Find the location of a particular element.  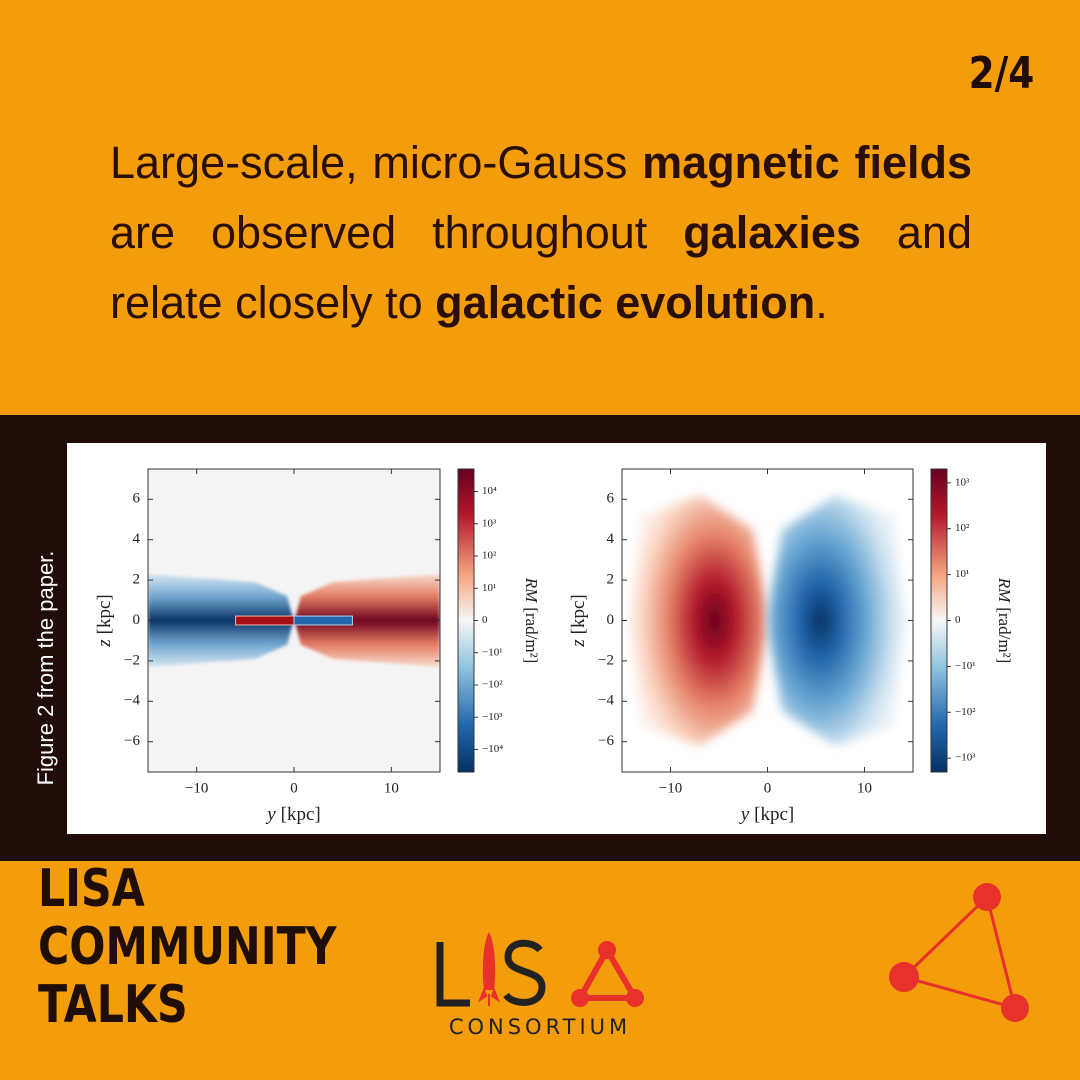

figure-caption: Figure 2 from the paper. is located at coordinates (45, 668).